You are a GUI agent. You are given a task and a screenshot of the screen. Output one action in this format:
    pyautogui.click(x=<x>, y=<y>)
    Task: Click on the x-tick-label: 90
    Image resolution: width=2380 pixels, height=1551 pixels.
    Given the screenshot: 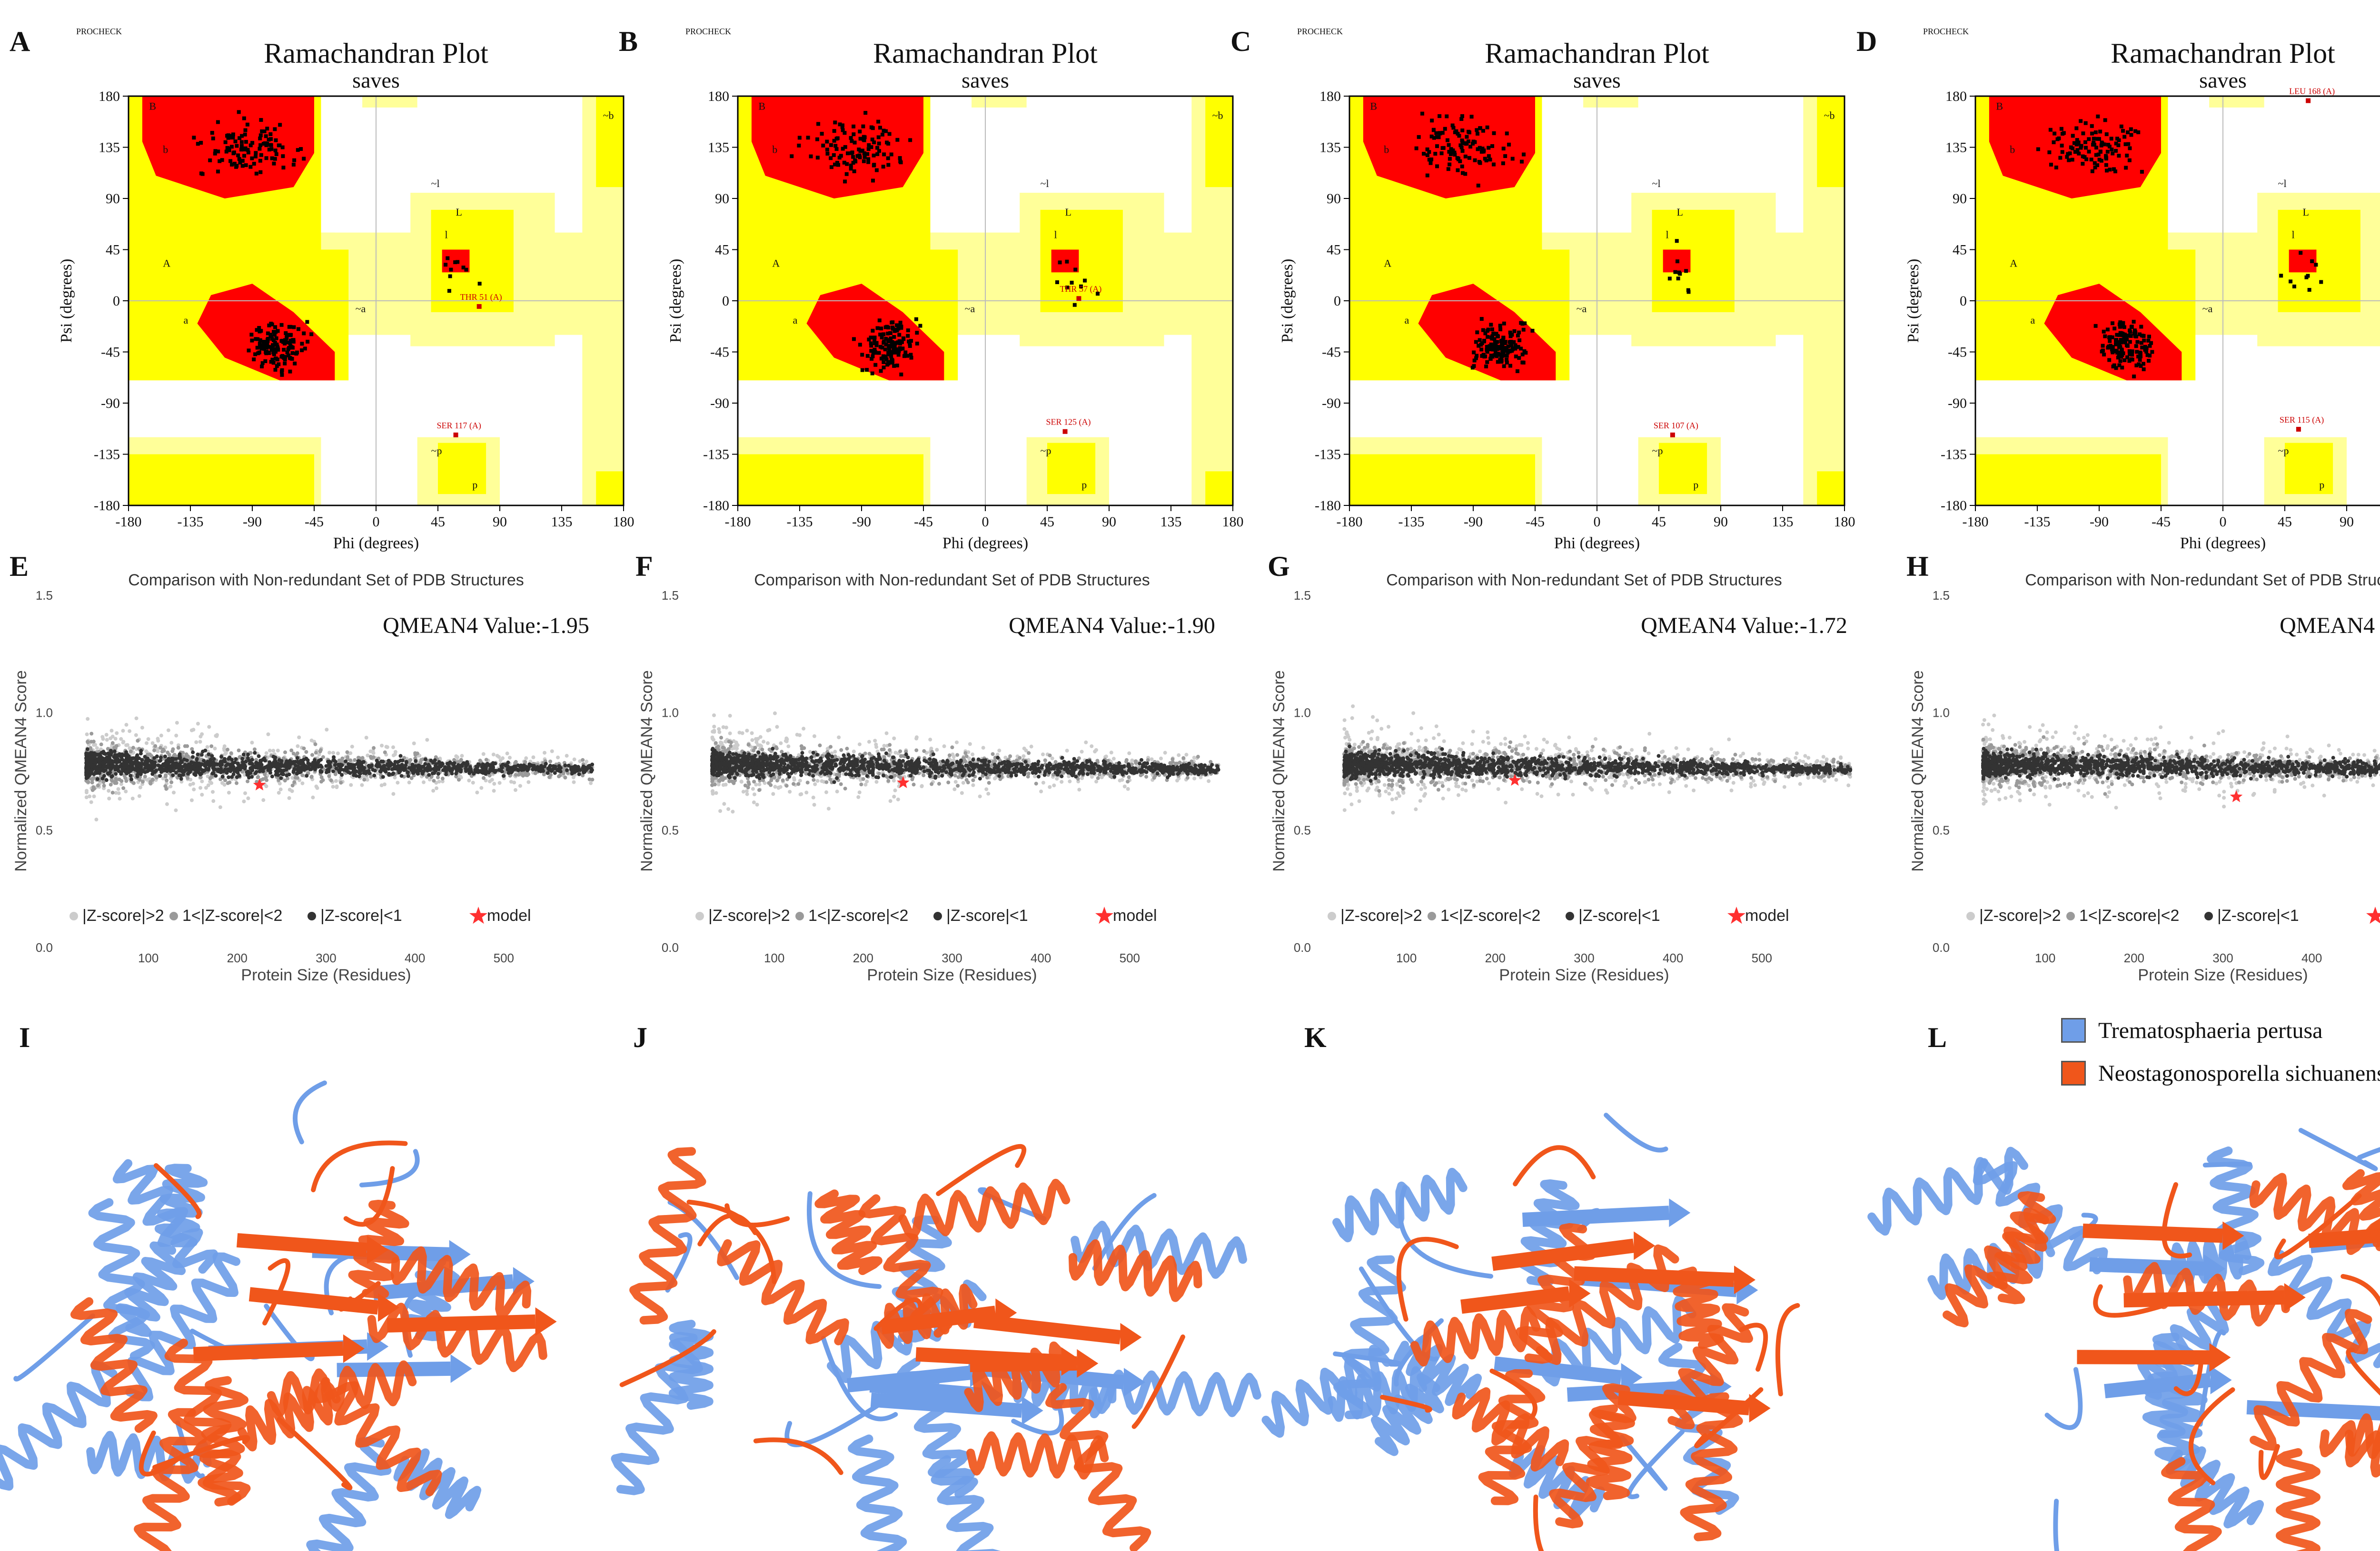 What is the action you would take?
    pyautogui.click(x=500, y=522)
    